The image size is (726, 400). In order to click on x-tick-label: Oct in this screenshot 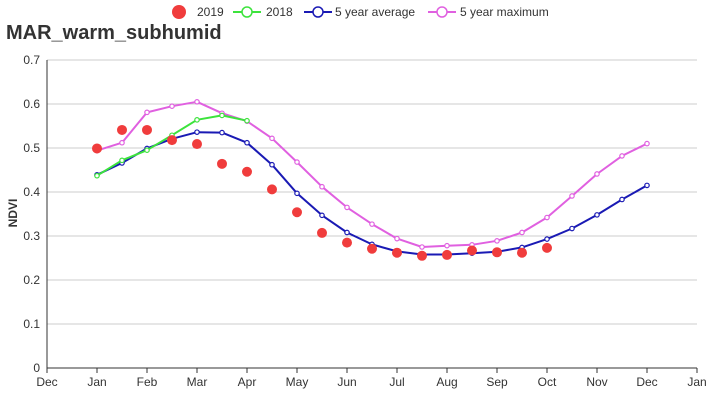, I will do `click(547, 382)`.